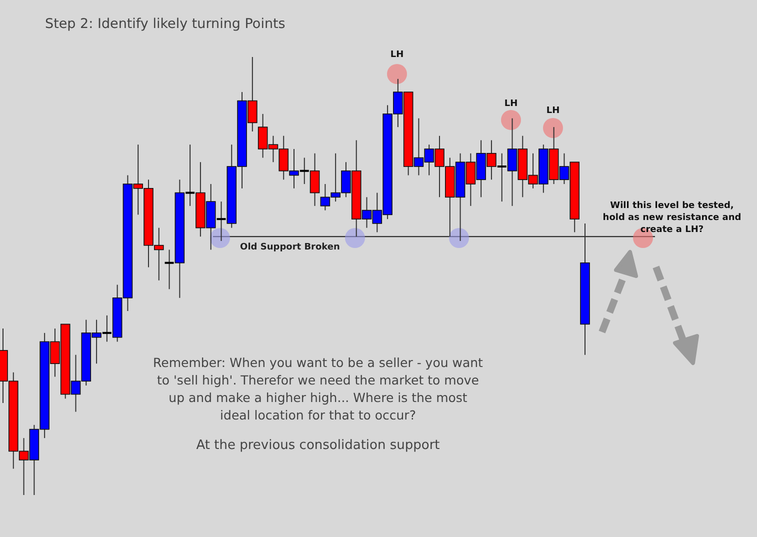 The width and height of the screenshot is (757, 537). What do you see at coordinates (290, 247) in the screenshot?
I see `ref-line-label: Old Support Broken` at bounding box center [290, 247].